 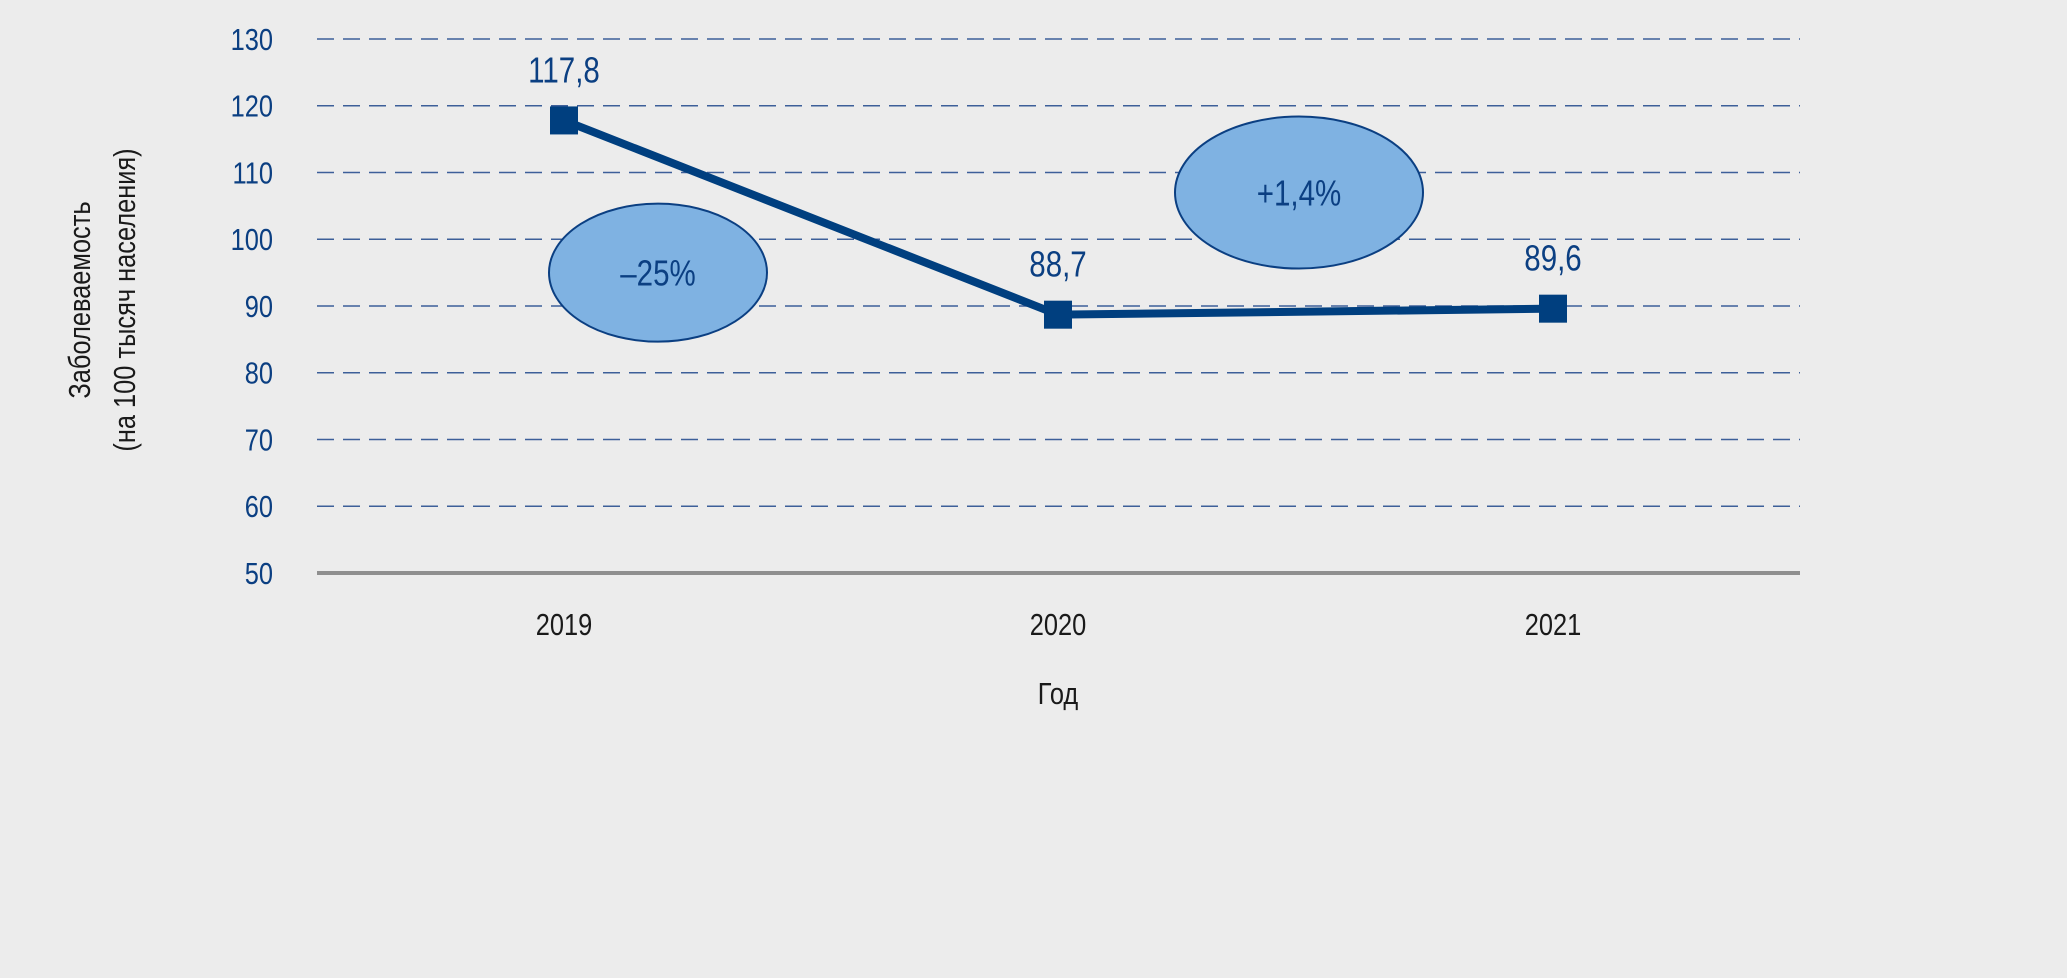 What do you see at coordinates (564, 625) in the screenshot?
I see `x-tick-label: 2019` at bounding box center [564, 625].